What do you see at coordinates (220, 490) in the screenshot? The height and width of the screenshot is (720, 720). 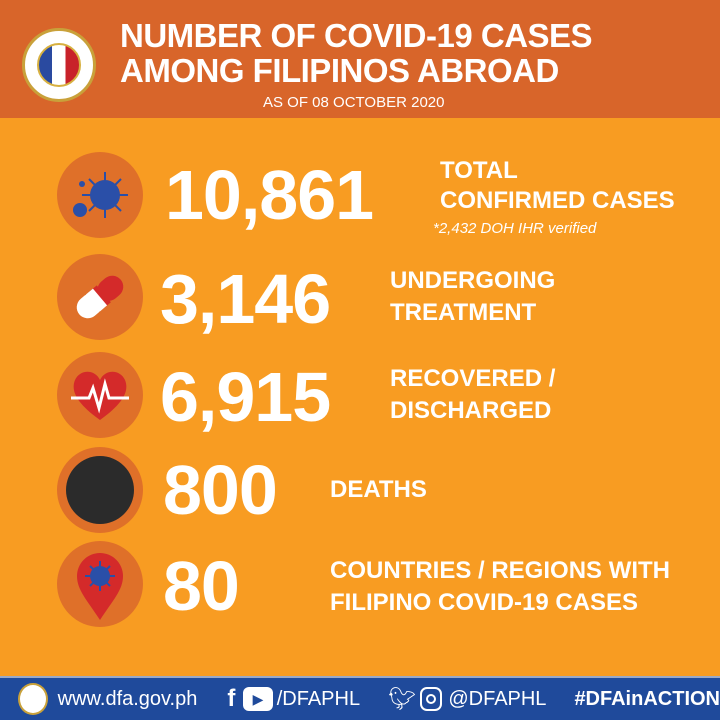 I see `stat-value: 800` at bounding box center [220, 490].